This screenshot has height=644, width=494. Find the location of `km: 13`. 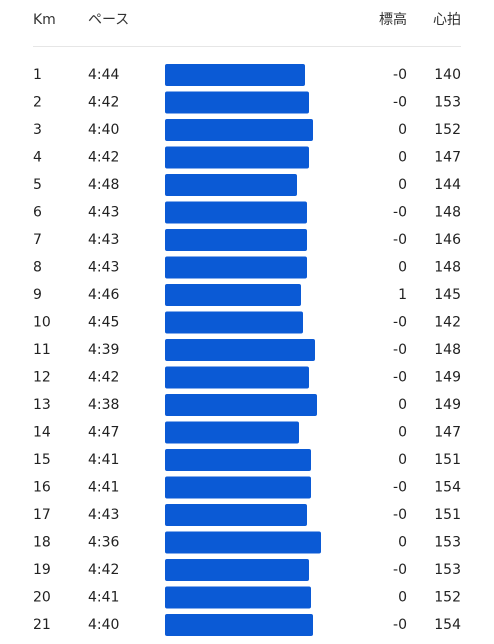

km: 13 is located at coordinates (42, 405).